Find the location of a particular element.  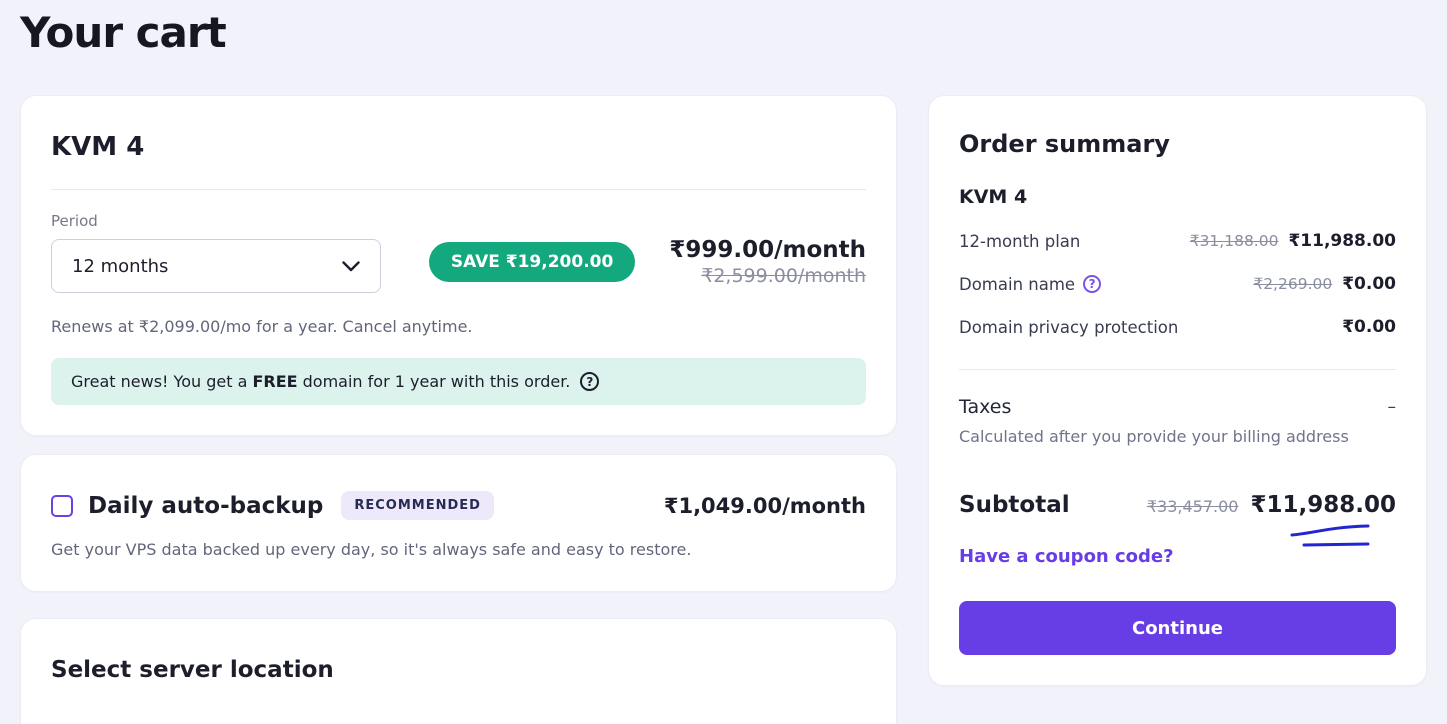

period-field: Period 12 months is located at coordinates (216, 252).